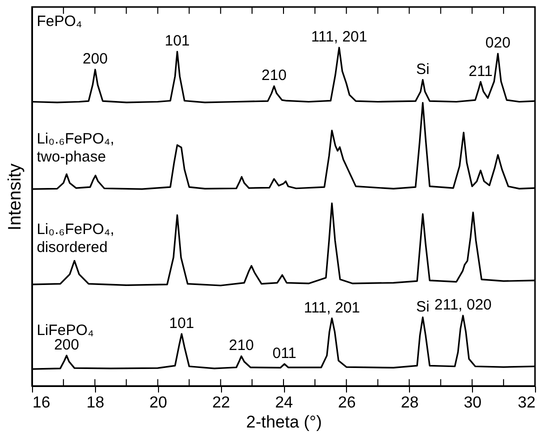 The width and height of the screenshot is (550, 436). I want to click on x-tick-label: 20, so click(158, 403).